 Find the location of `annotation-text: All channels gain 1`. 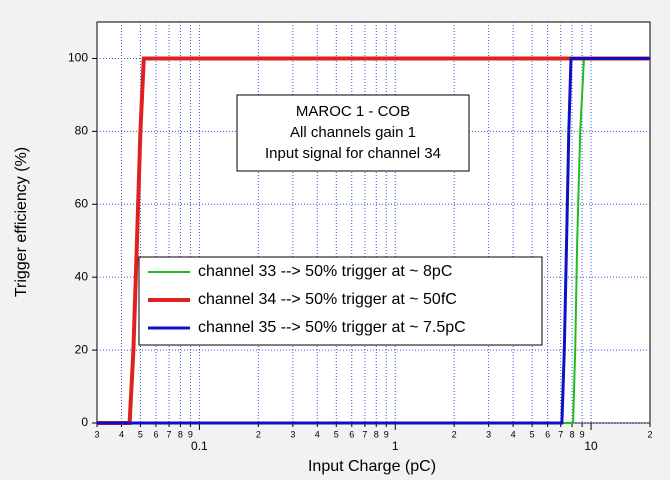

annotation-text: All channels gain 1 is located at coordinates (353, 132).